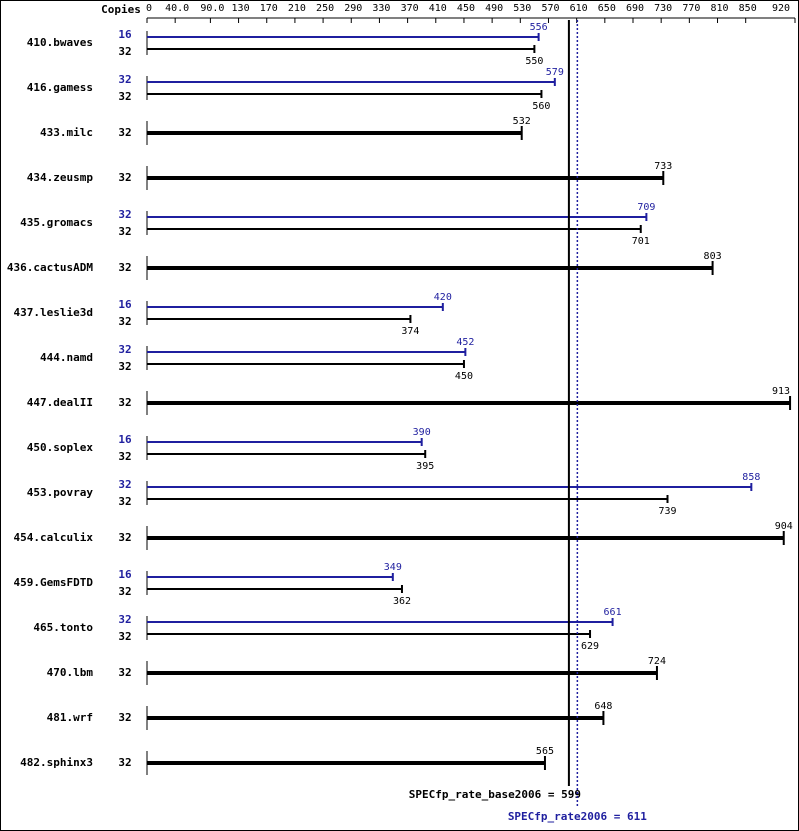  Describe the element at coordinates (70, 717) in the screenshot. I see `benchmark-name: 481.wrf` at that location.